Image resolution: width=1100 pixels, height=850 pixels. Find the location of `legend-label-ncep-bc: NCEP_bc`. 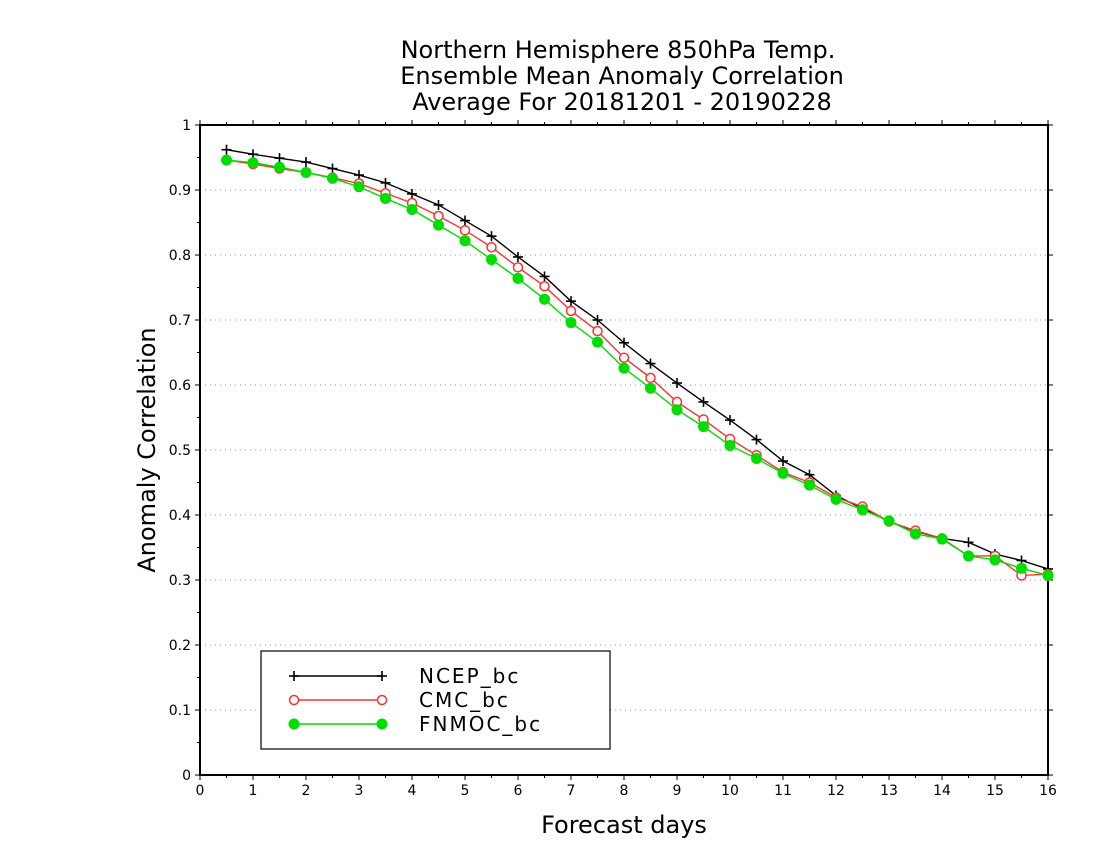

legend-label-ncep-bc: NCEP_bc is located at coordinates (469, 676).